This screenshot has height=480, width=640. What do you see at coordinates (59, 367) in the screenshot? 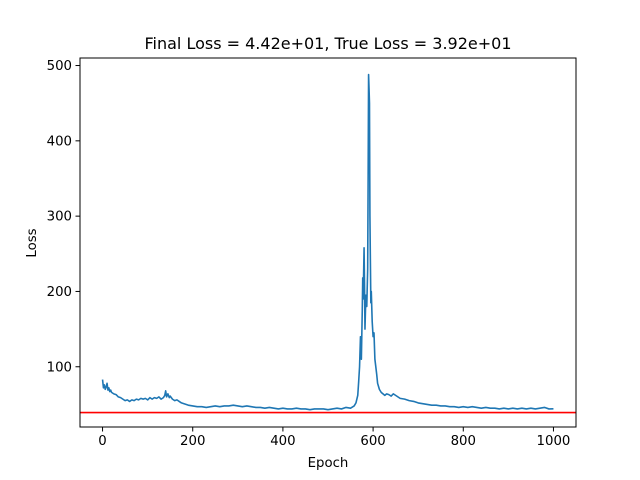
I see `y-tick-label: 100` at bounding box center [59, 367].